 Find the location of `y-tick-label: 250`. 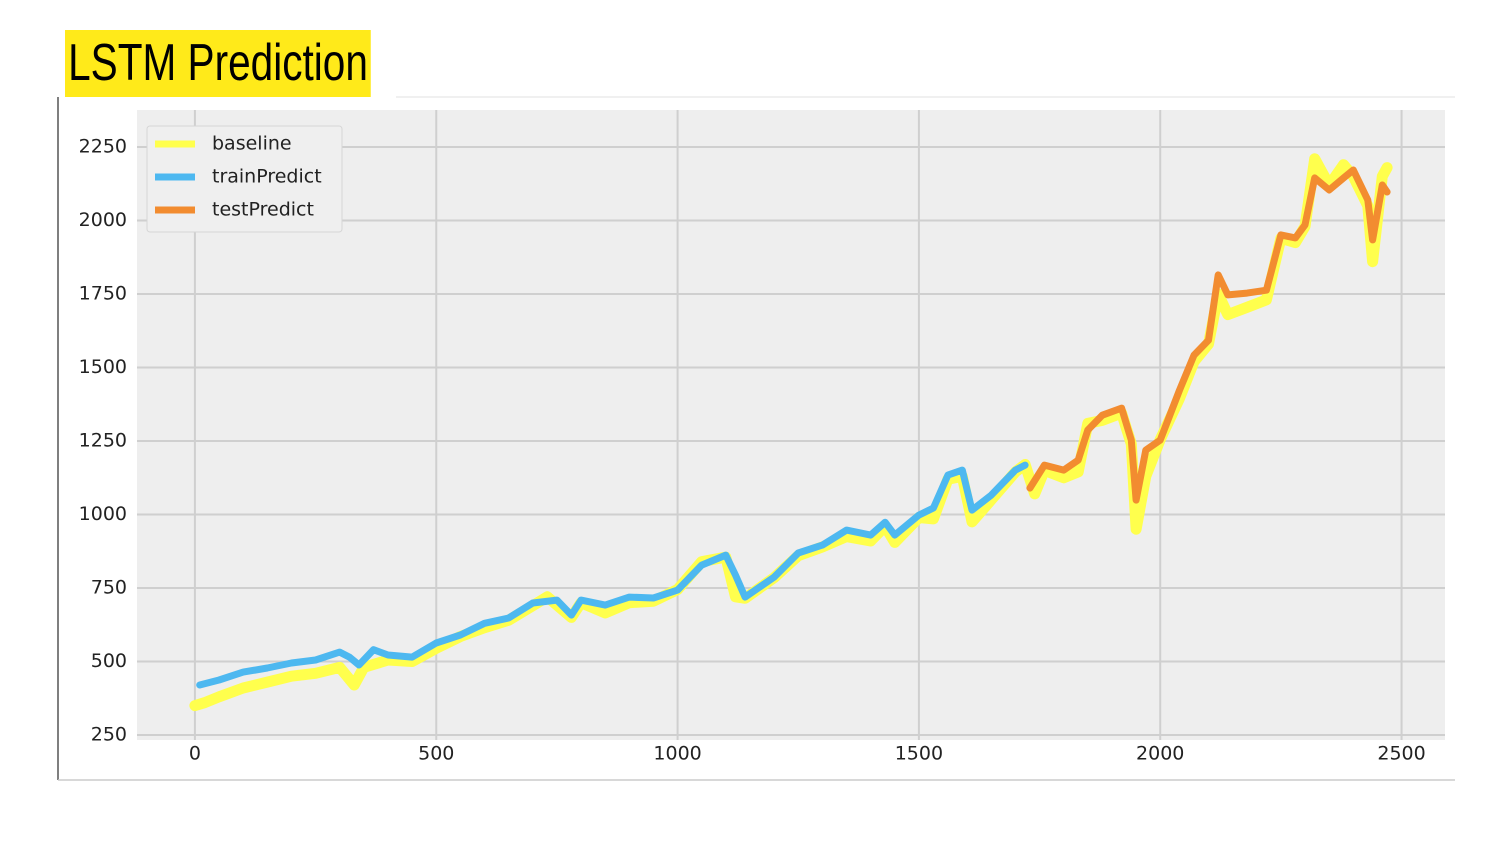

y-tick-label: 250 is located at coordinates (109, 735).